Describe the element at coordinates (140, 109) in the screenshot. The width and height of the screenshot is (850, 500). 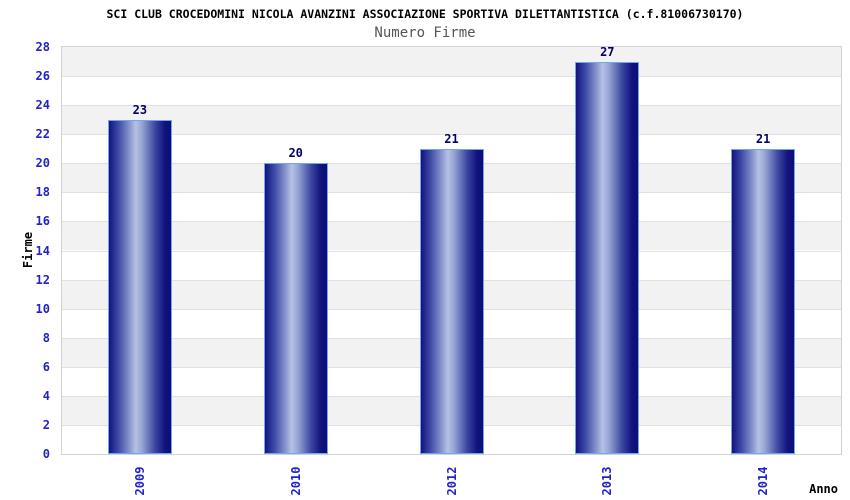
I see `bar-value-label: 23` at that location.